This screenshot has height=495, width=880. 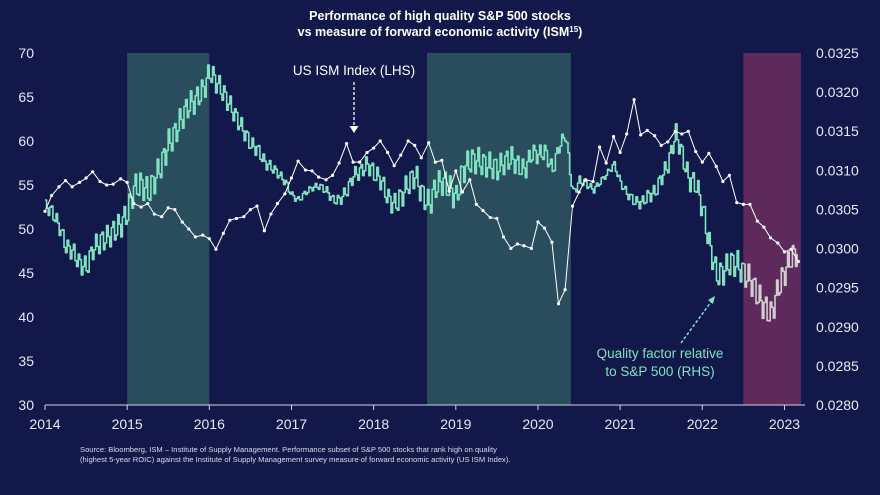 I want to click on right-tick-label: 0.0295, so click(x=837, y=288).